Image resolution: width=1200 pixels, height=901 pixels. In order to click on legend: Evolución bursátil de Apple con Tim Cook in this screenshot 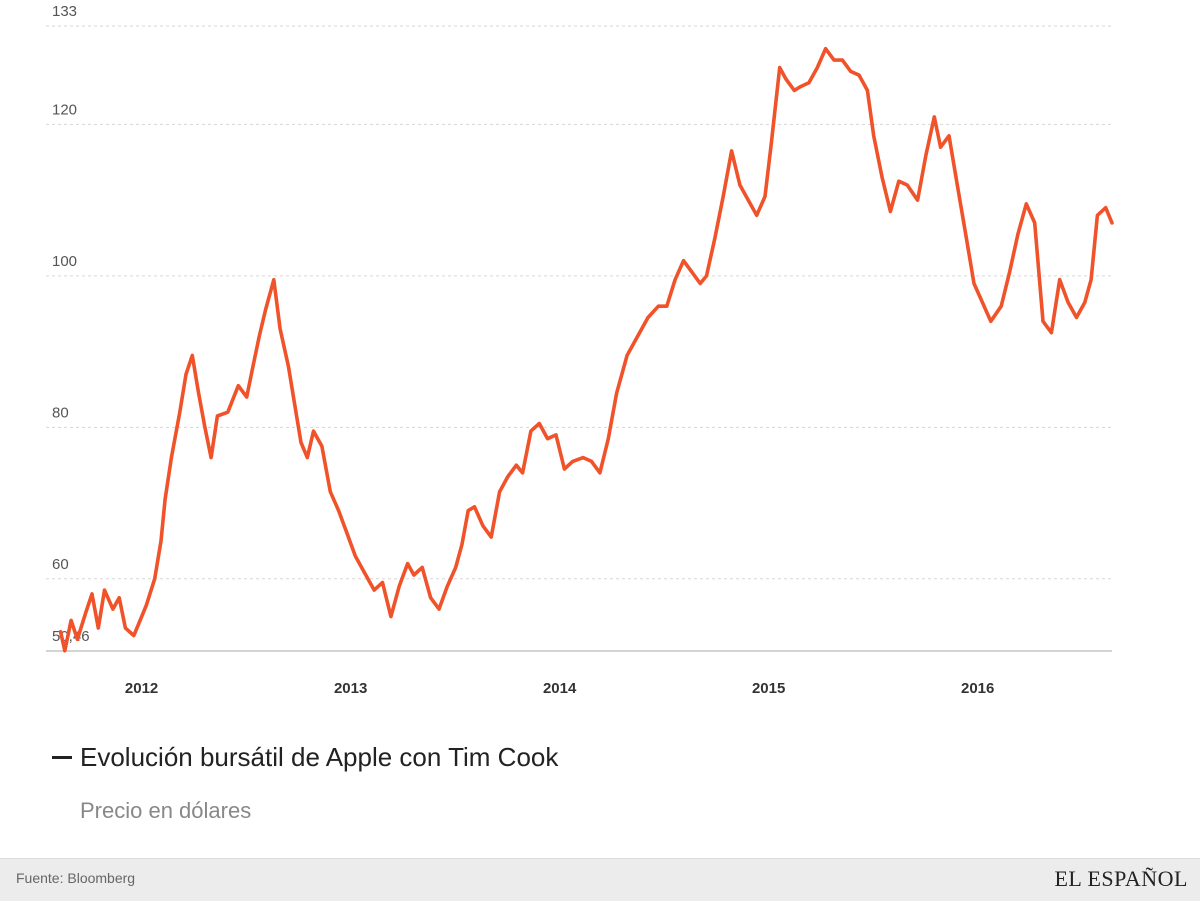, I will do `click(305, 757)`.